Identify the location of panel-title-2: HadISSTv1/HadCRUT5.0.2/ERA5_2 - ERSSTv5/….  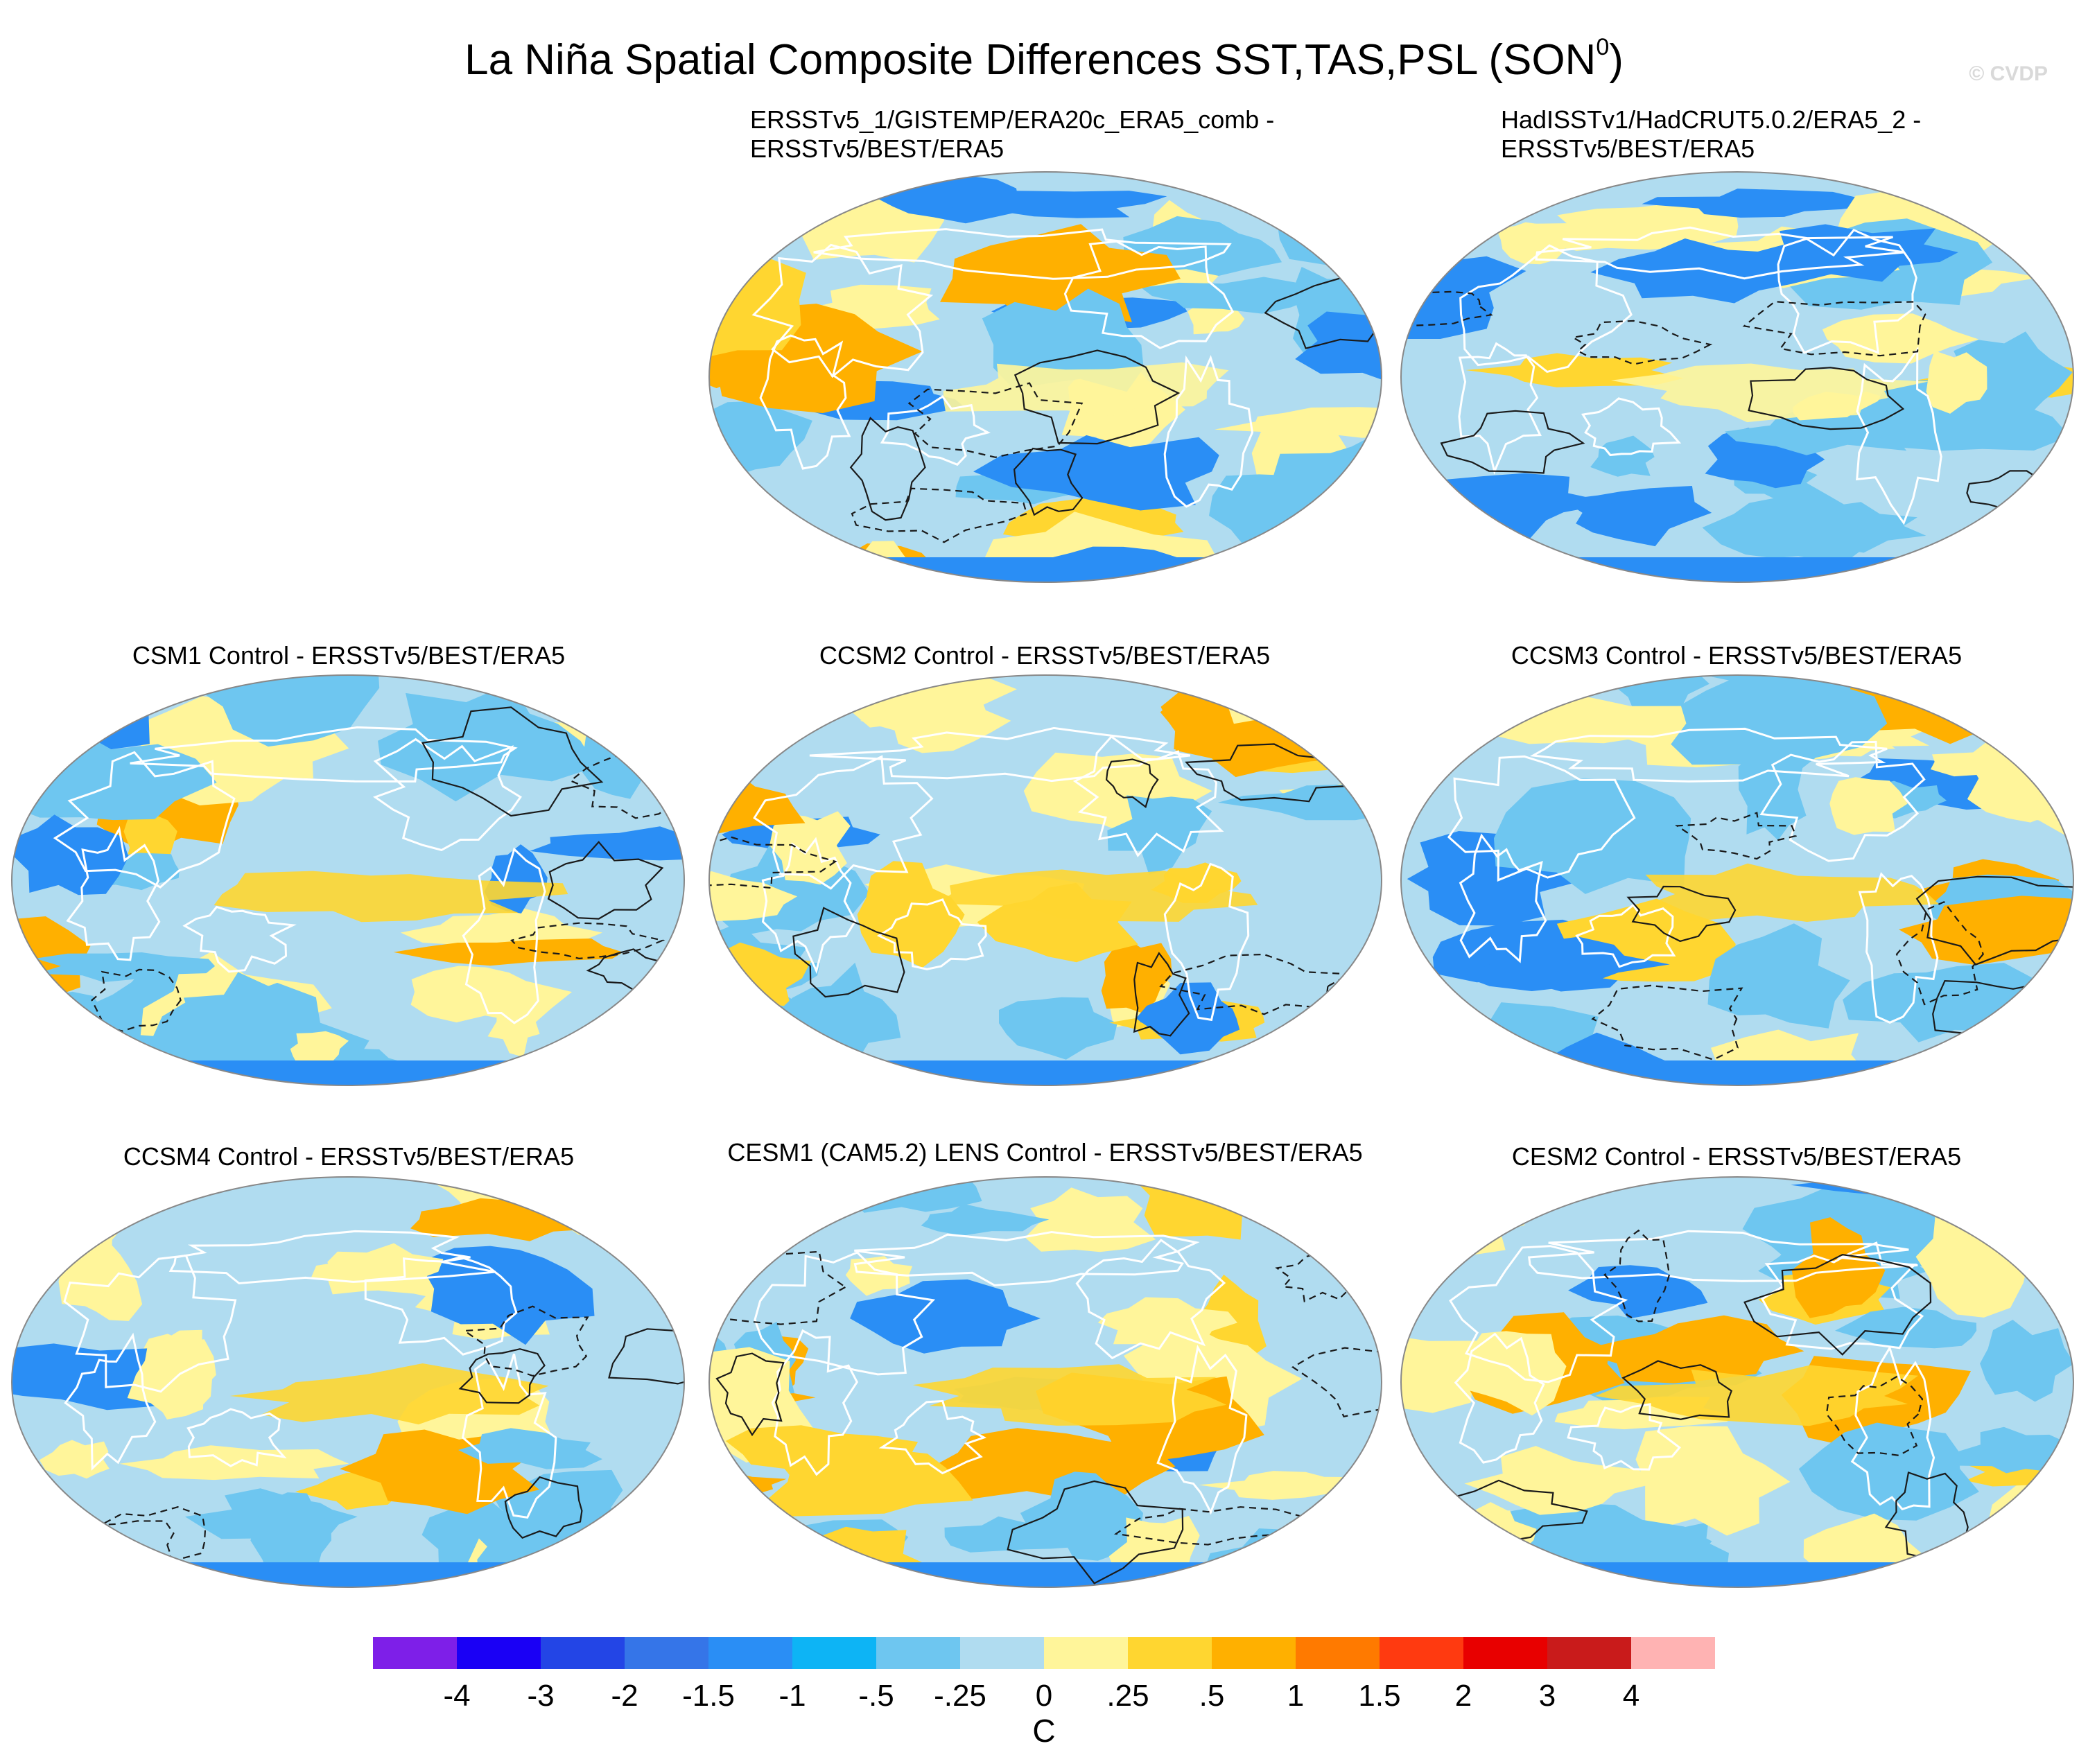
(1711, 134).